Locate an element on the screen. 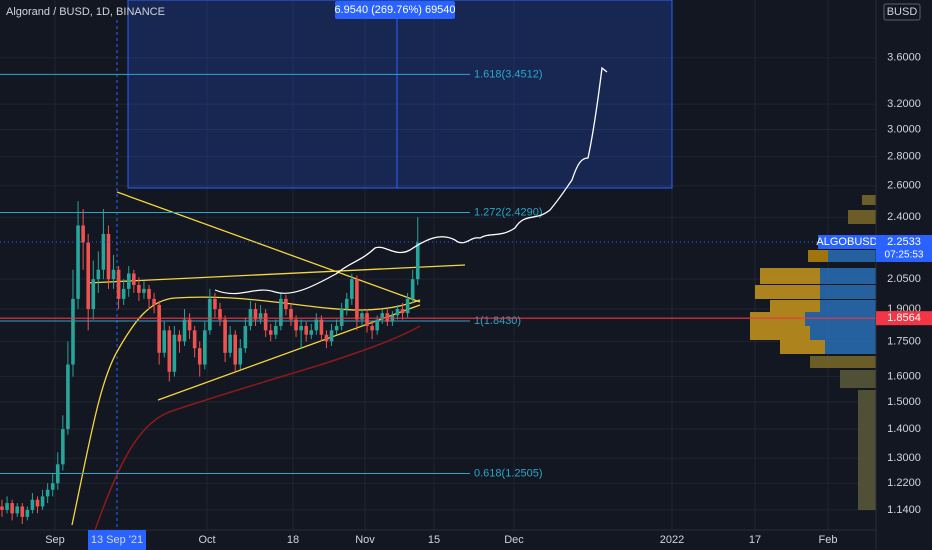  y-tick-label: 1.1400 is located at coordinates (904, 510).